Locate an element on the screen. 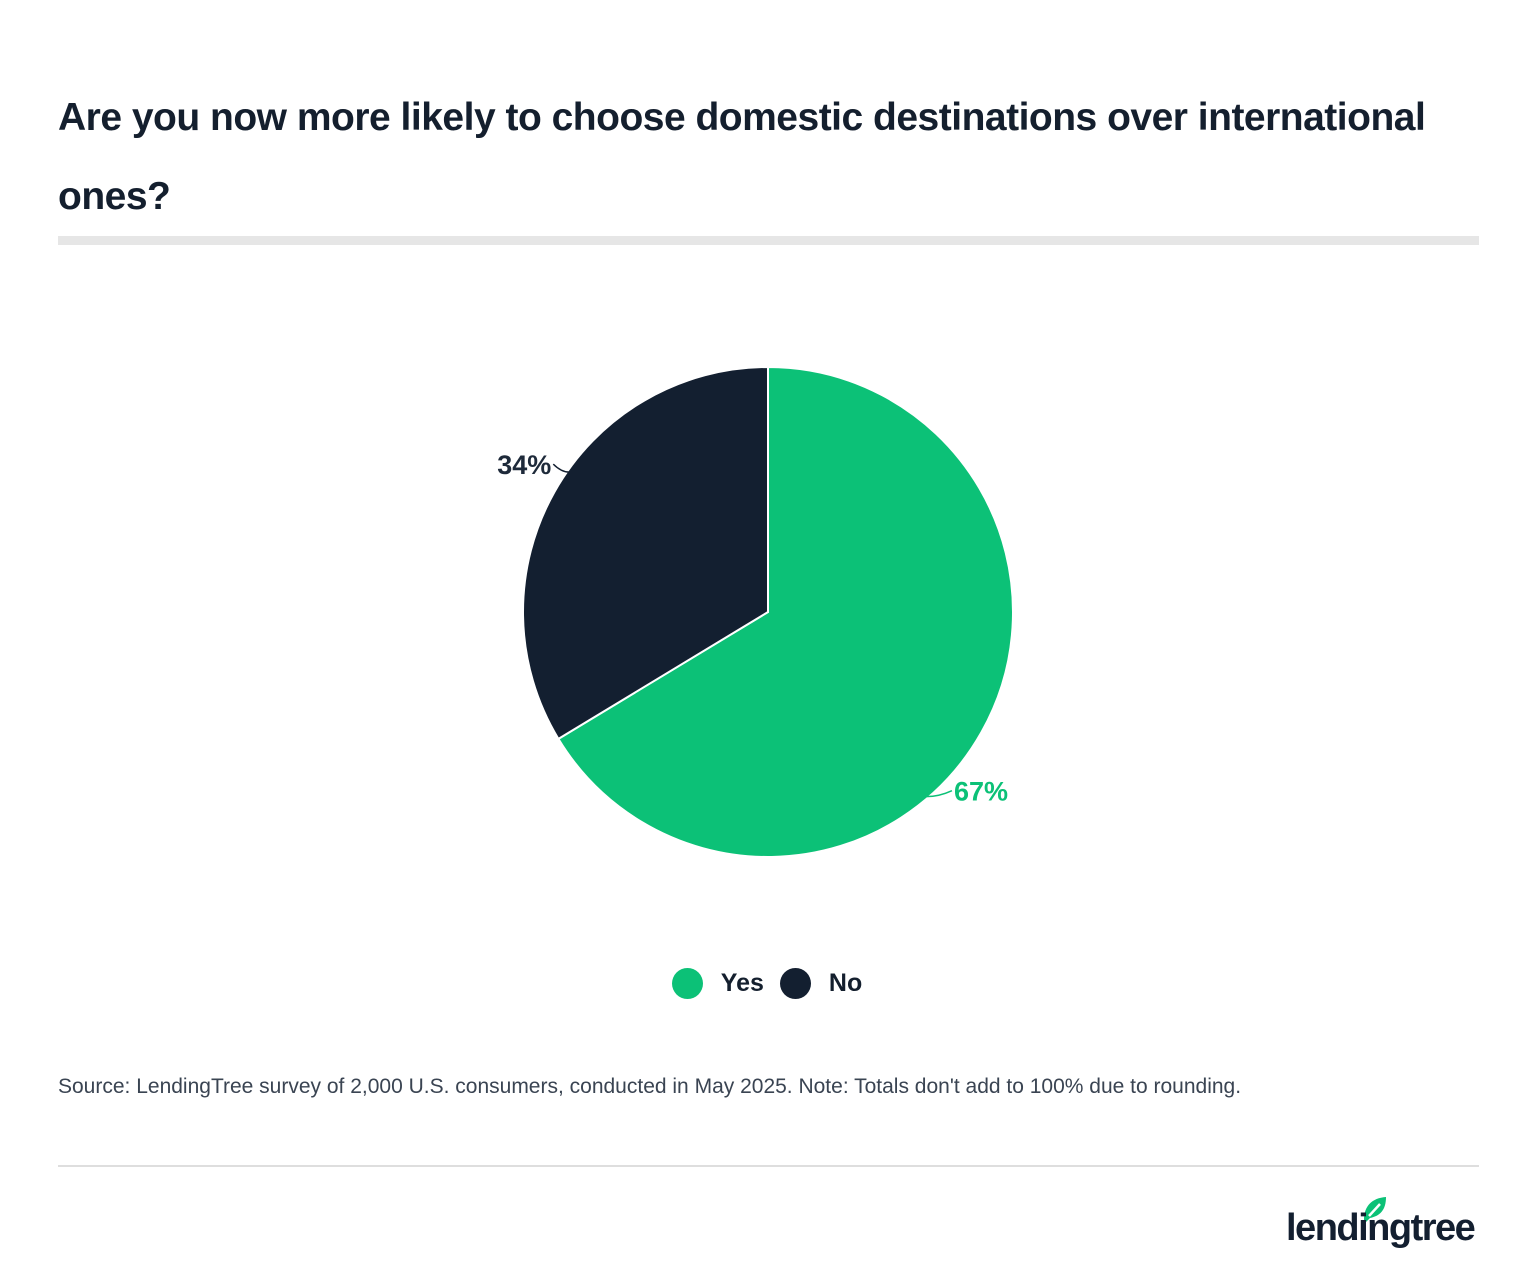 This screenshot has width=1536, height=1283. title-divider is located at coordinates (768, 240).